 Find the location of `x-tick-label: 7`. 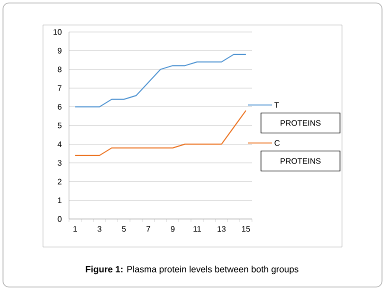

x-tick-label: 7 is located at coordinates (148, 229).